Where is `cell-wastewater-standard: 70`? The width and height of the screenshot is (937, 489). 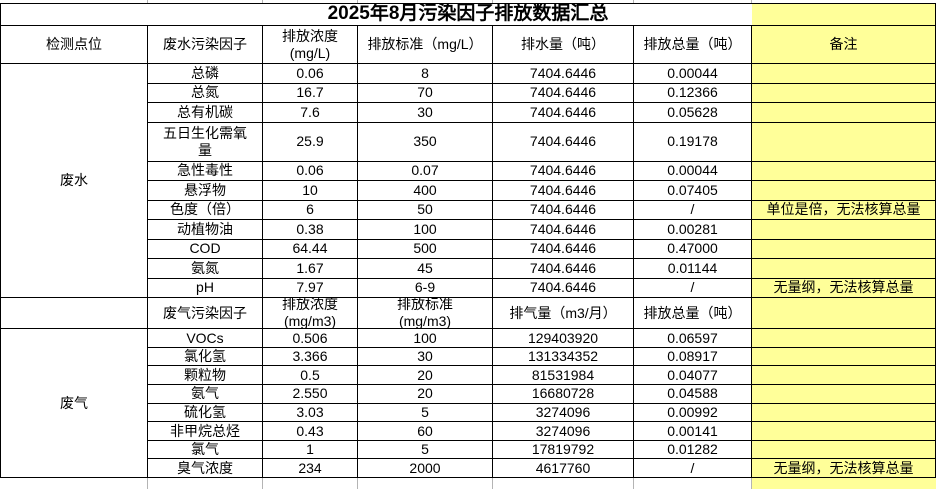 cell-wastewater-standard: 70 is located at coordinates (425, 93).